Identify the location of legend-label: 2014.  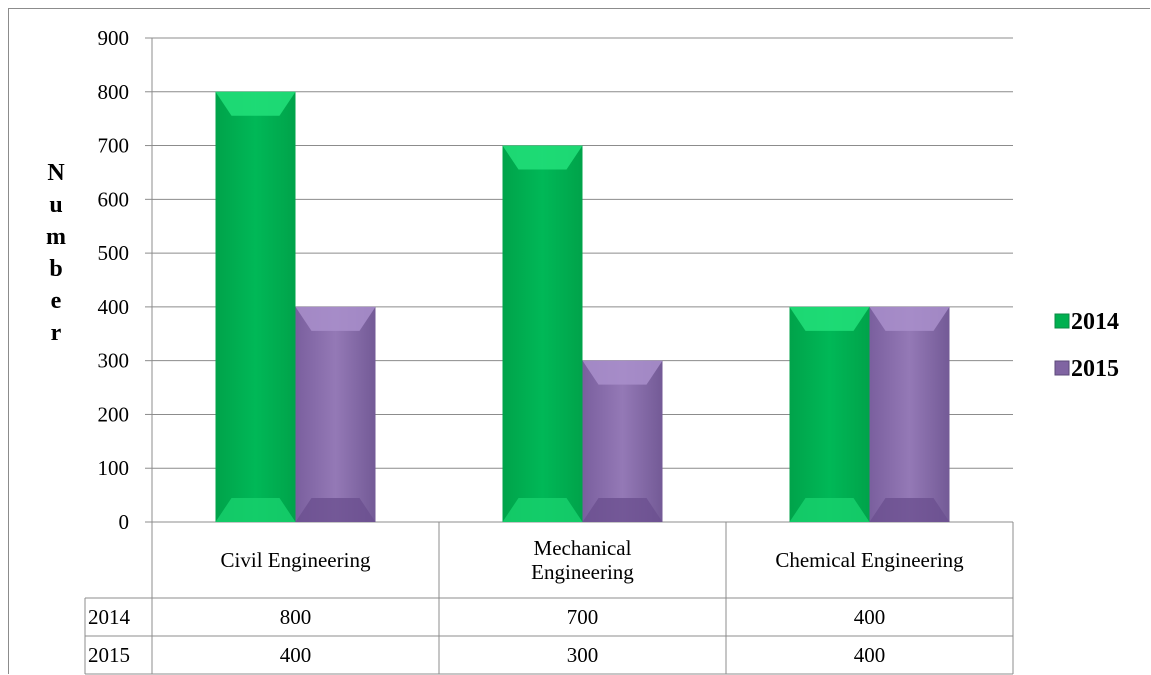
(1095, 322).